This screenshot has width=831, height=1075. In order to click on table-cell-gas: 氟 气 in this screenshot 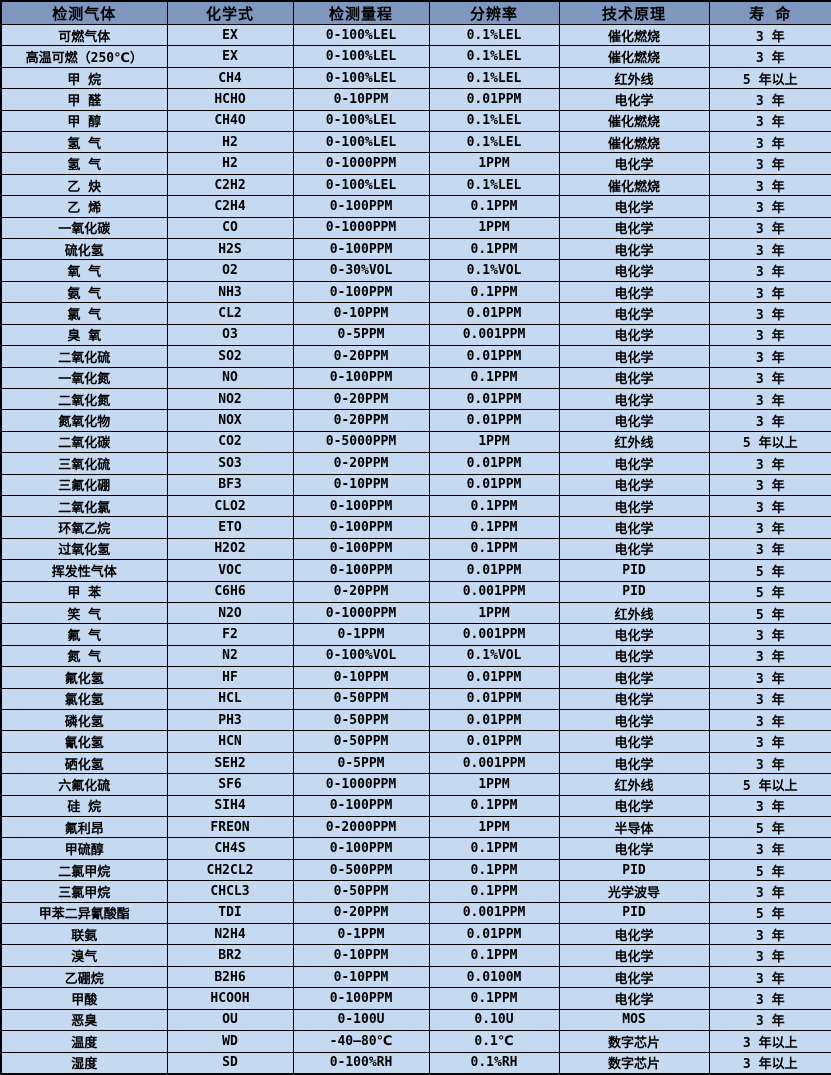, I will do `click(84, 634)`.